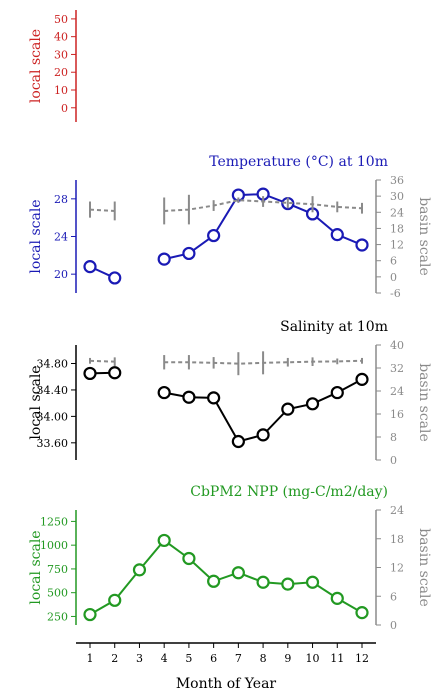 This screenshot has width=438, height=700. What do you see at coordinates (90, 658) in the screenshot?
I see `x-tick-label: 1` at bounding box center [90, 658].